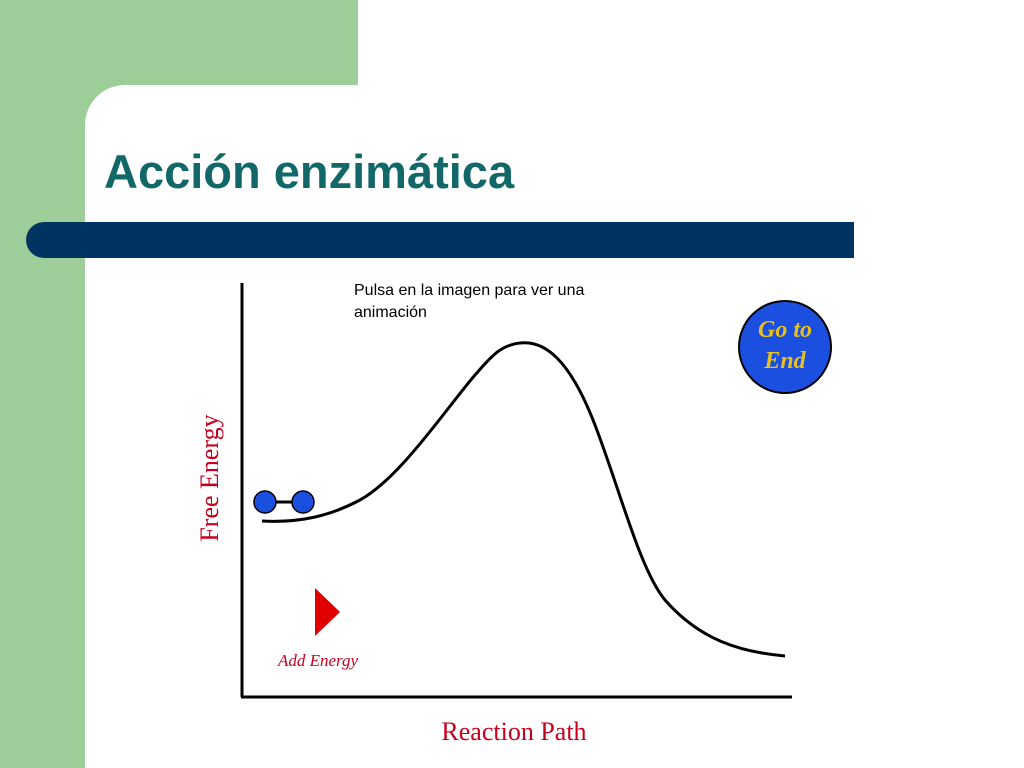 This screenshot has width=1024, height=768. What do you see at coordinates (784, 361) in the screenshot?
I see `go-to-end-line2: End` at bounding box center [784, 361].